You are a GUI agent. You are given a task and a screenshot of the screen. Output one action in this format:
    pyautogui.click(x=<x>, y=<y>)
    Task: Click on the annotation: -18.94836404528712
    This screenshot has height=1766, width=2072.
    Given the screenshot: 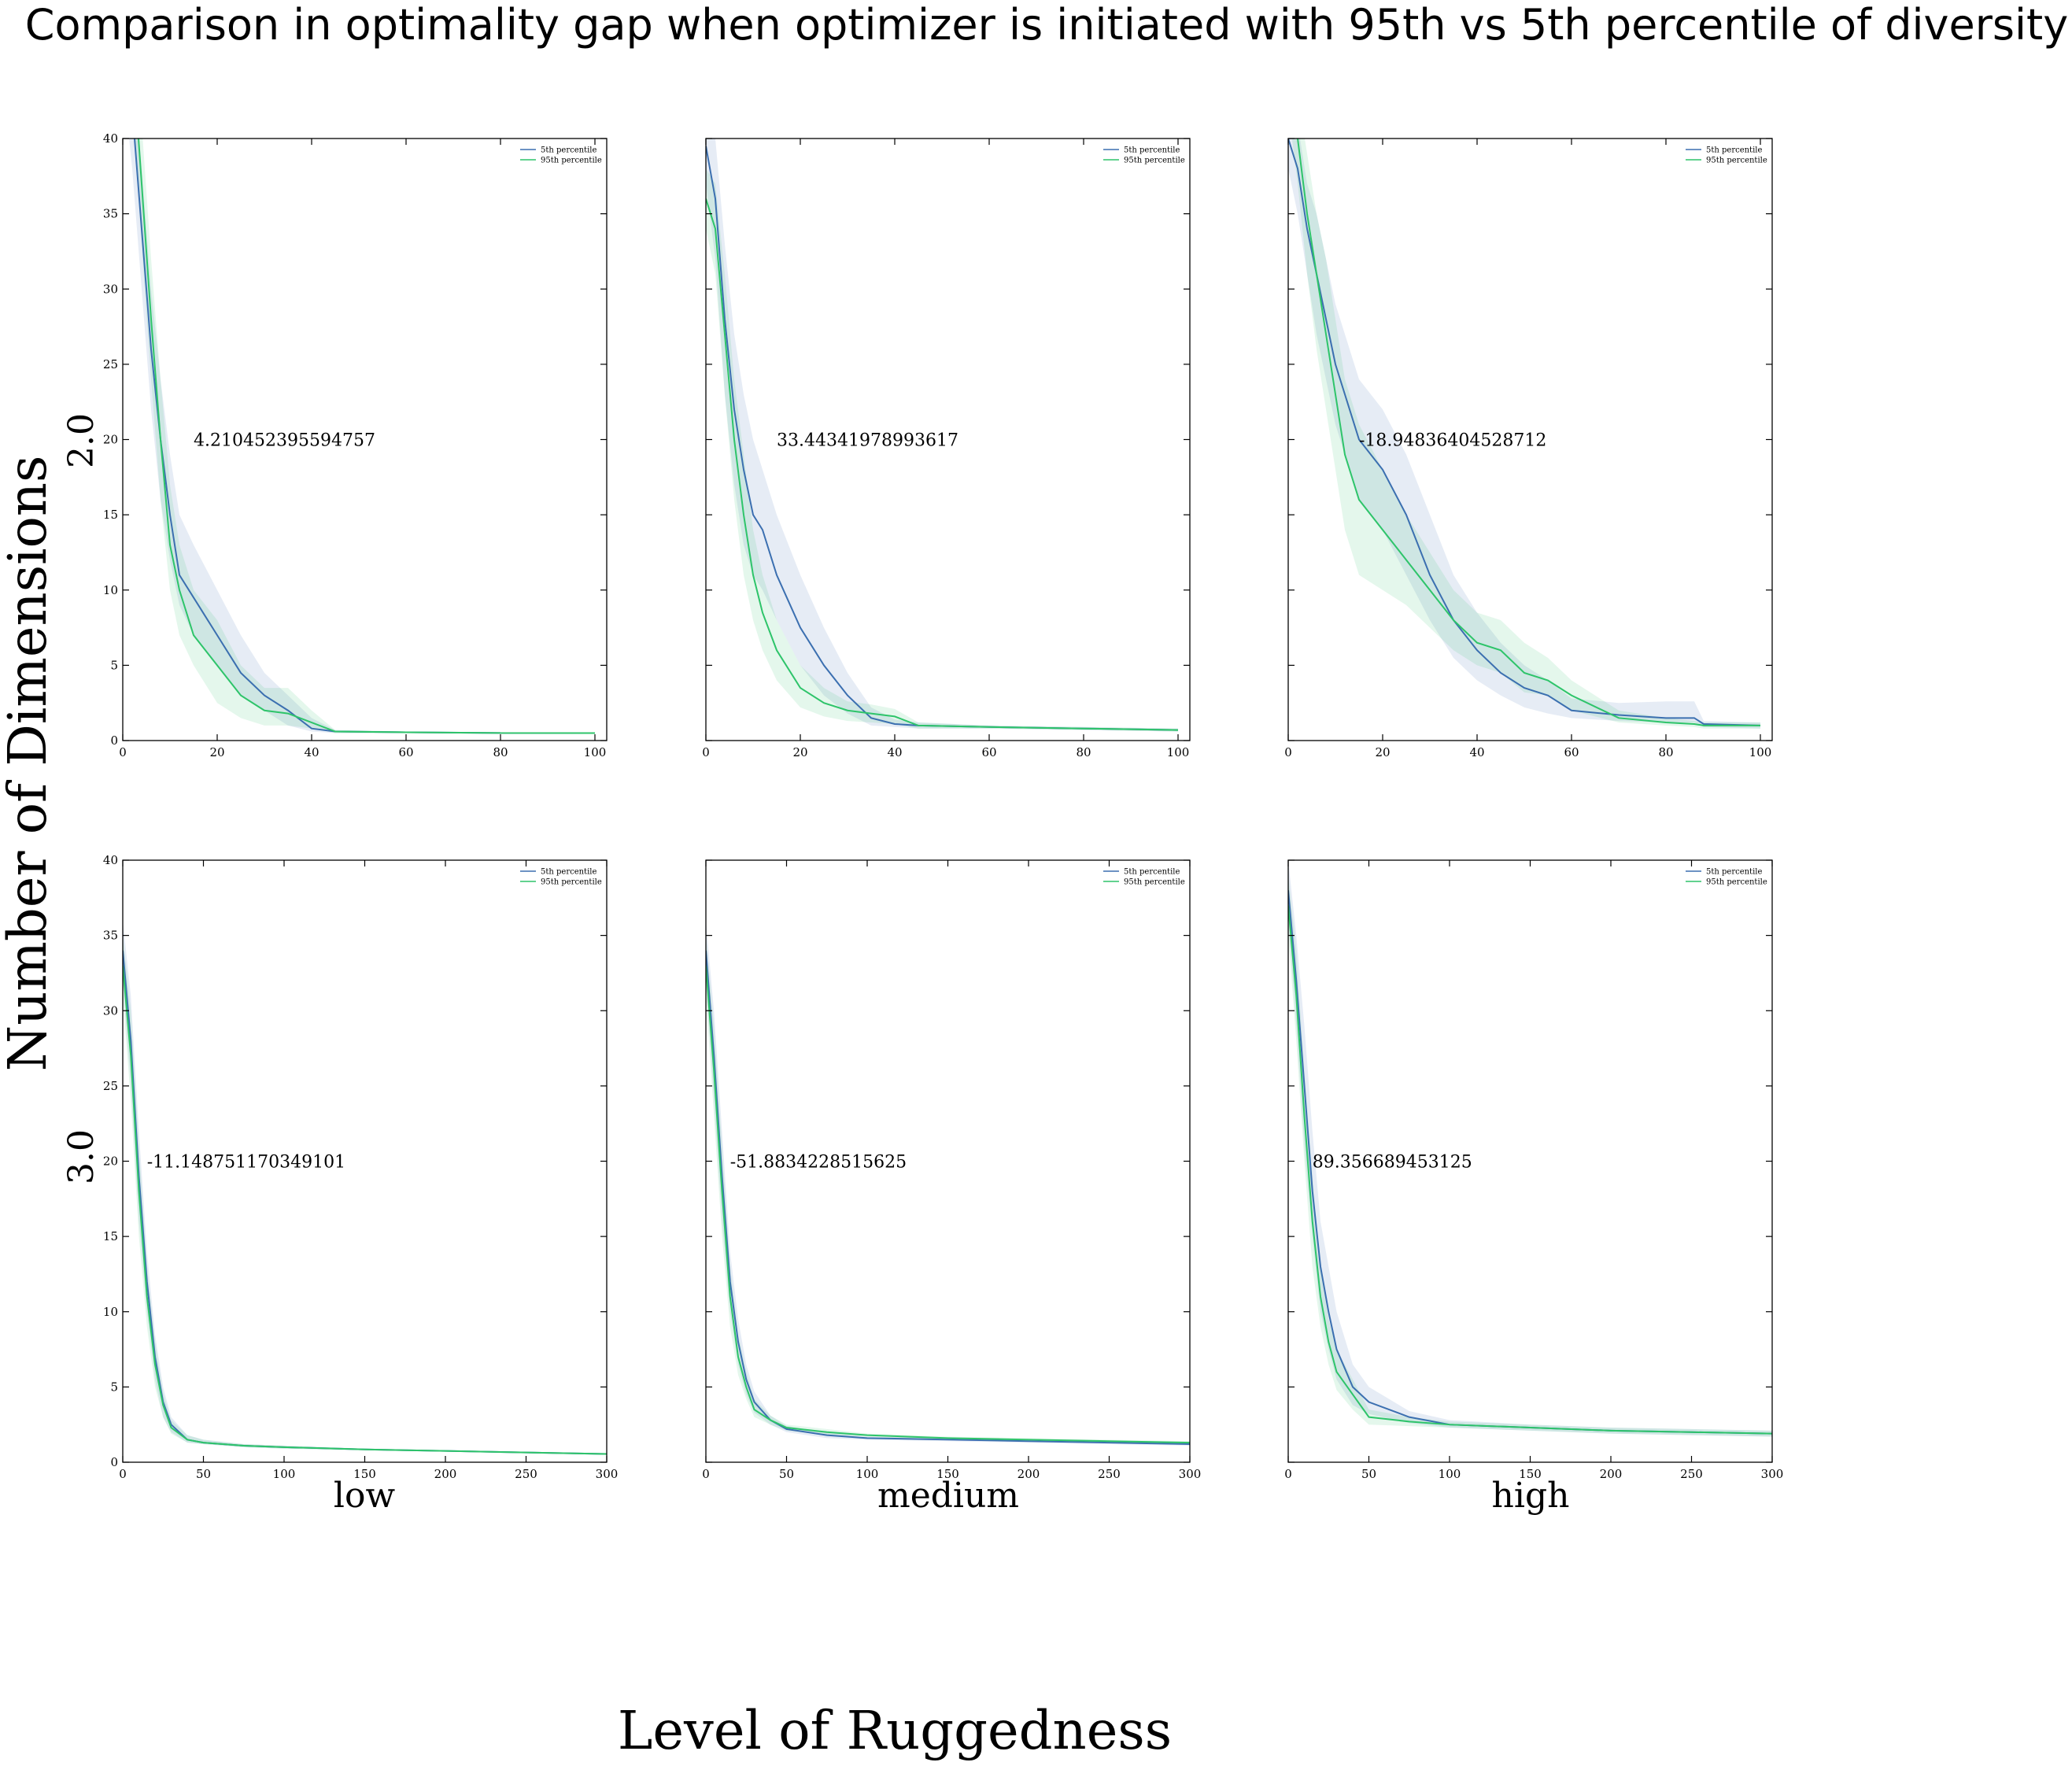 What is the action you would take?
    pyautogui.click(x=1452, y=441)
    